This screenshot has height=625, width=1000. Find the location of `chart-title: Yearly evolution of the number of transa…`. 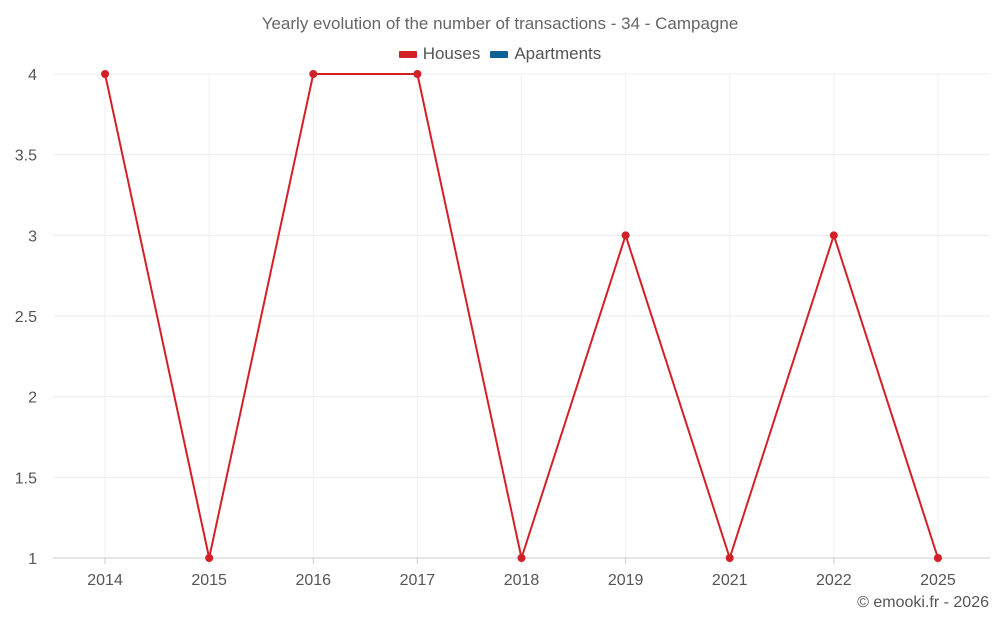

chart-title: Yearly evolution of the number of transa… is located at coordinates (500, 23).